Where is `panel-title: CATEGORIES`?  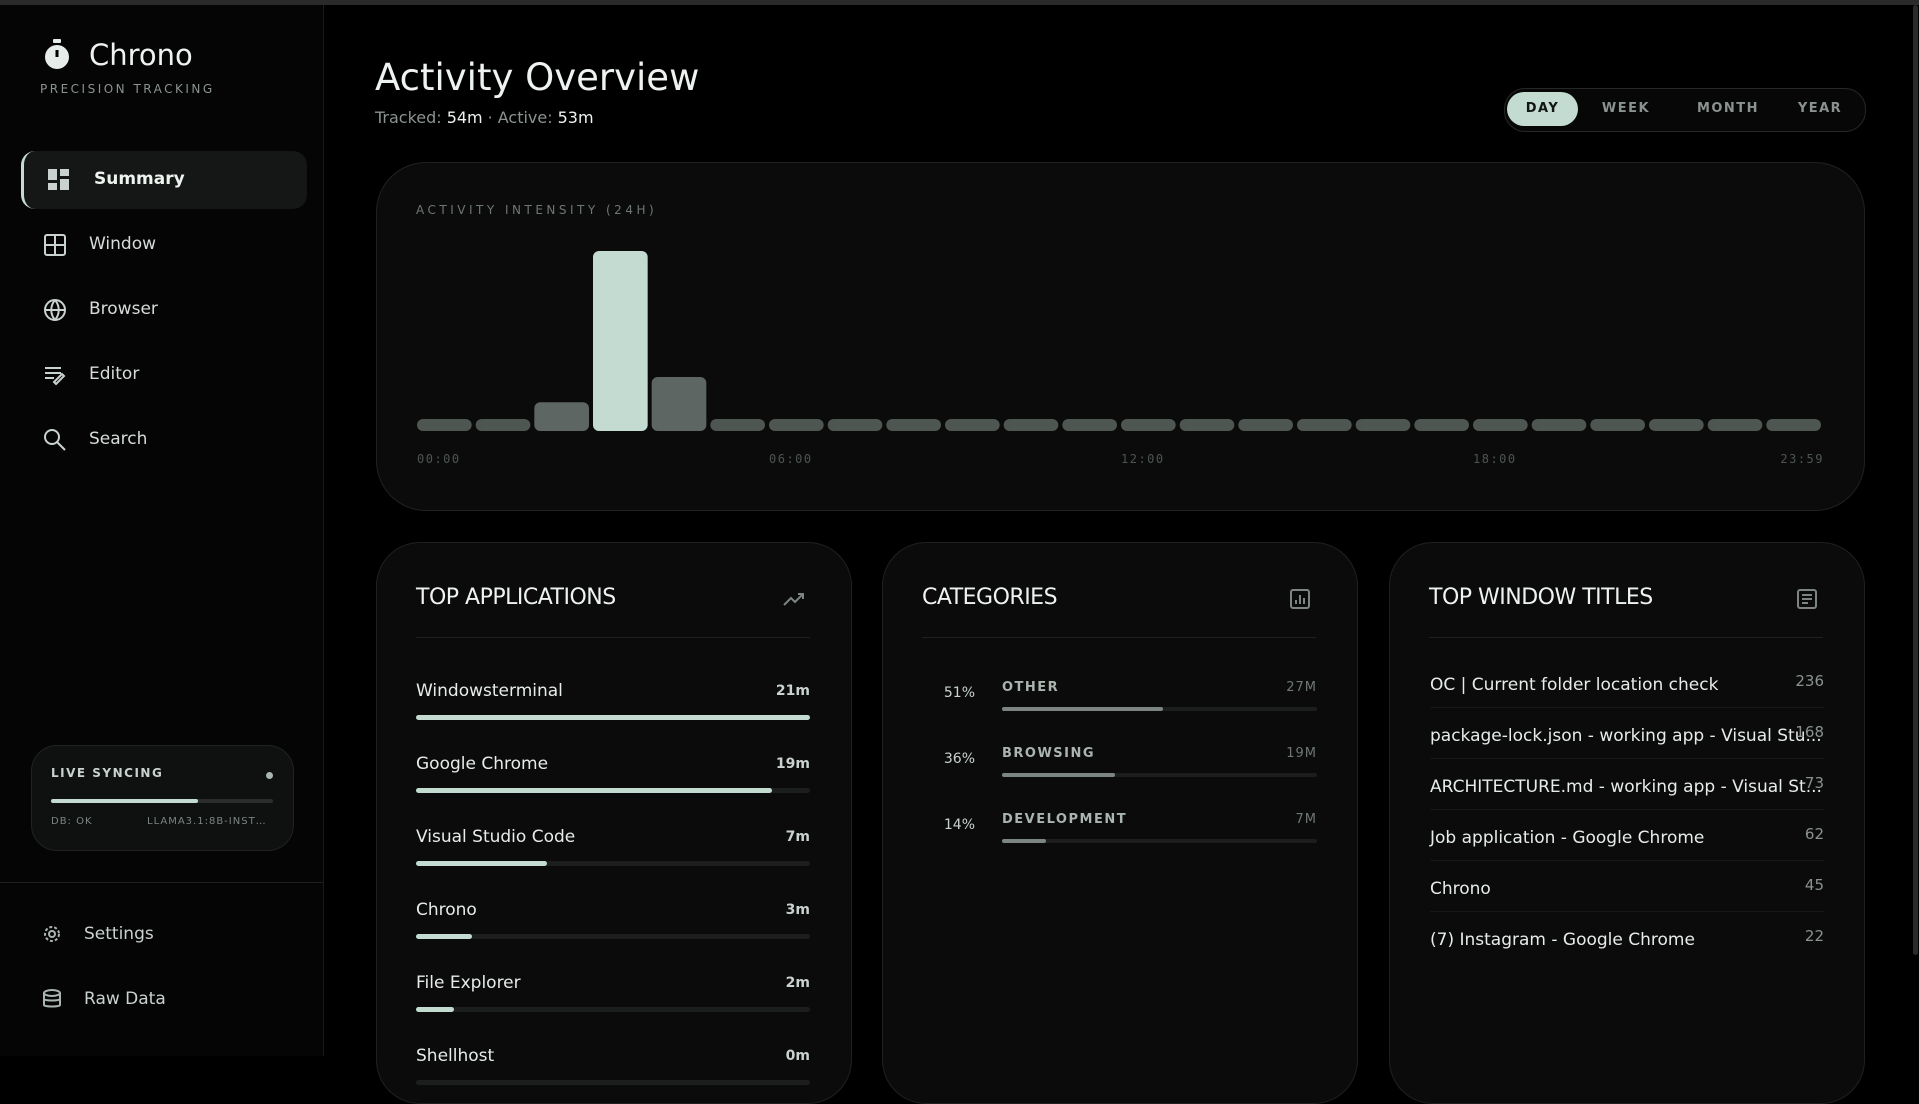
panel-title: CATEGORIES is located at coordinates (990, 597).